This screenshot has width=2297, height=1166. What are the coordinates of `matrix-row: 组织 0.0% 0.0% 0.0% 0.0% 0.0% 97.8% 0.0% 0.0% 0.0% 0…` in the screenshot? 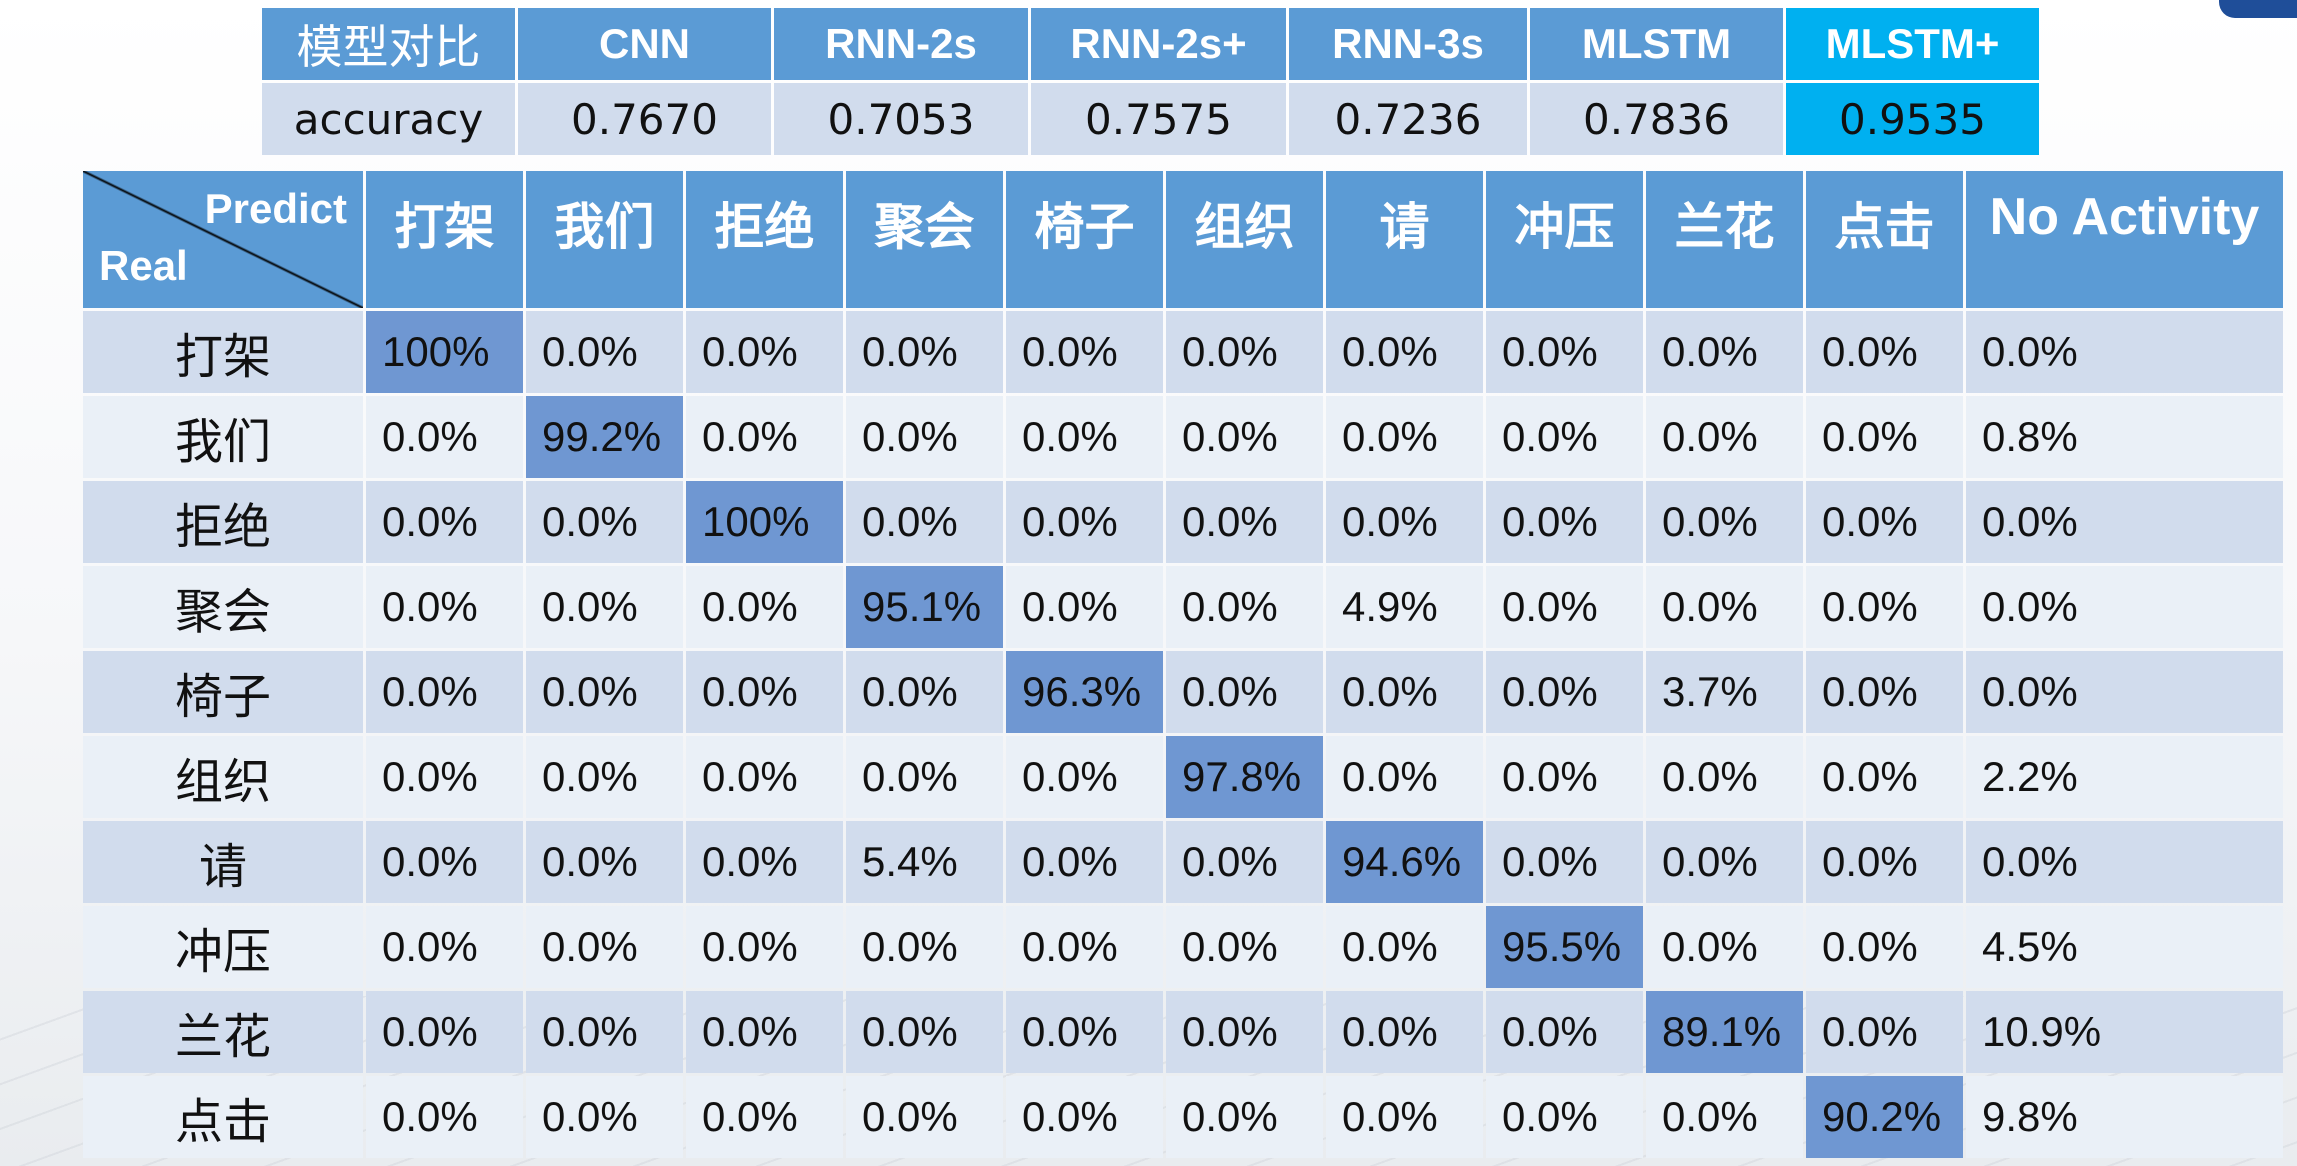 It's located at (1183, 777).